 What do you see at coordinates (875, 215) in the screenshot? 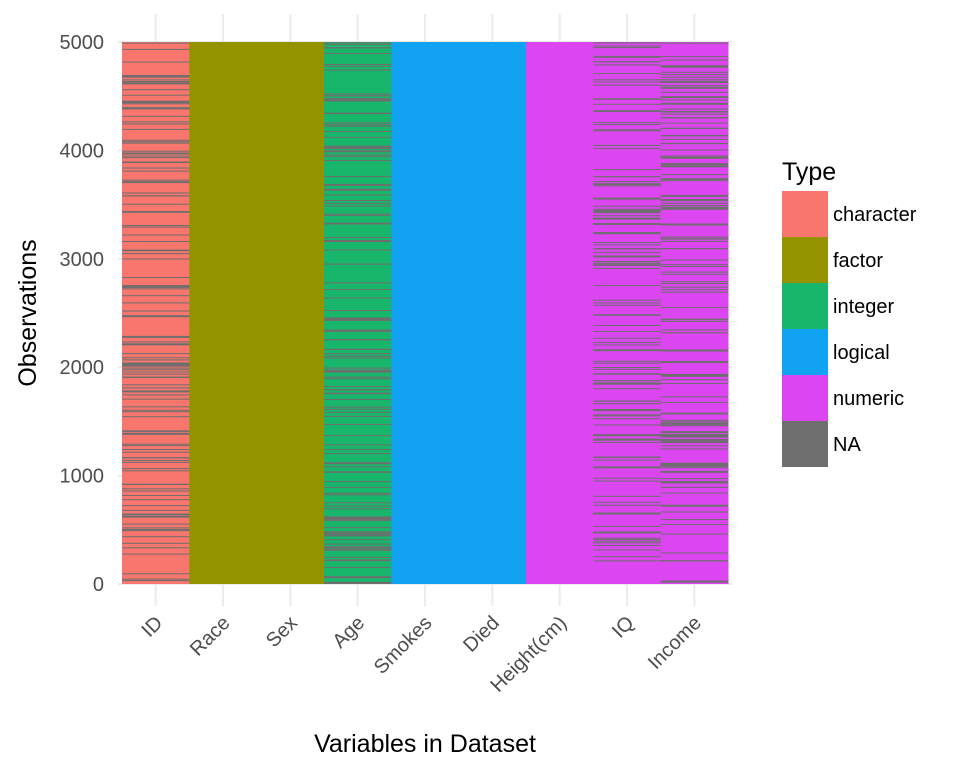
I see `legend-label: character` at bounding box center [875, 215].